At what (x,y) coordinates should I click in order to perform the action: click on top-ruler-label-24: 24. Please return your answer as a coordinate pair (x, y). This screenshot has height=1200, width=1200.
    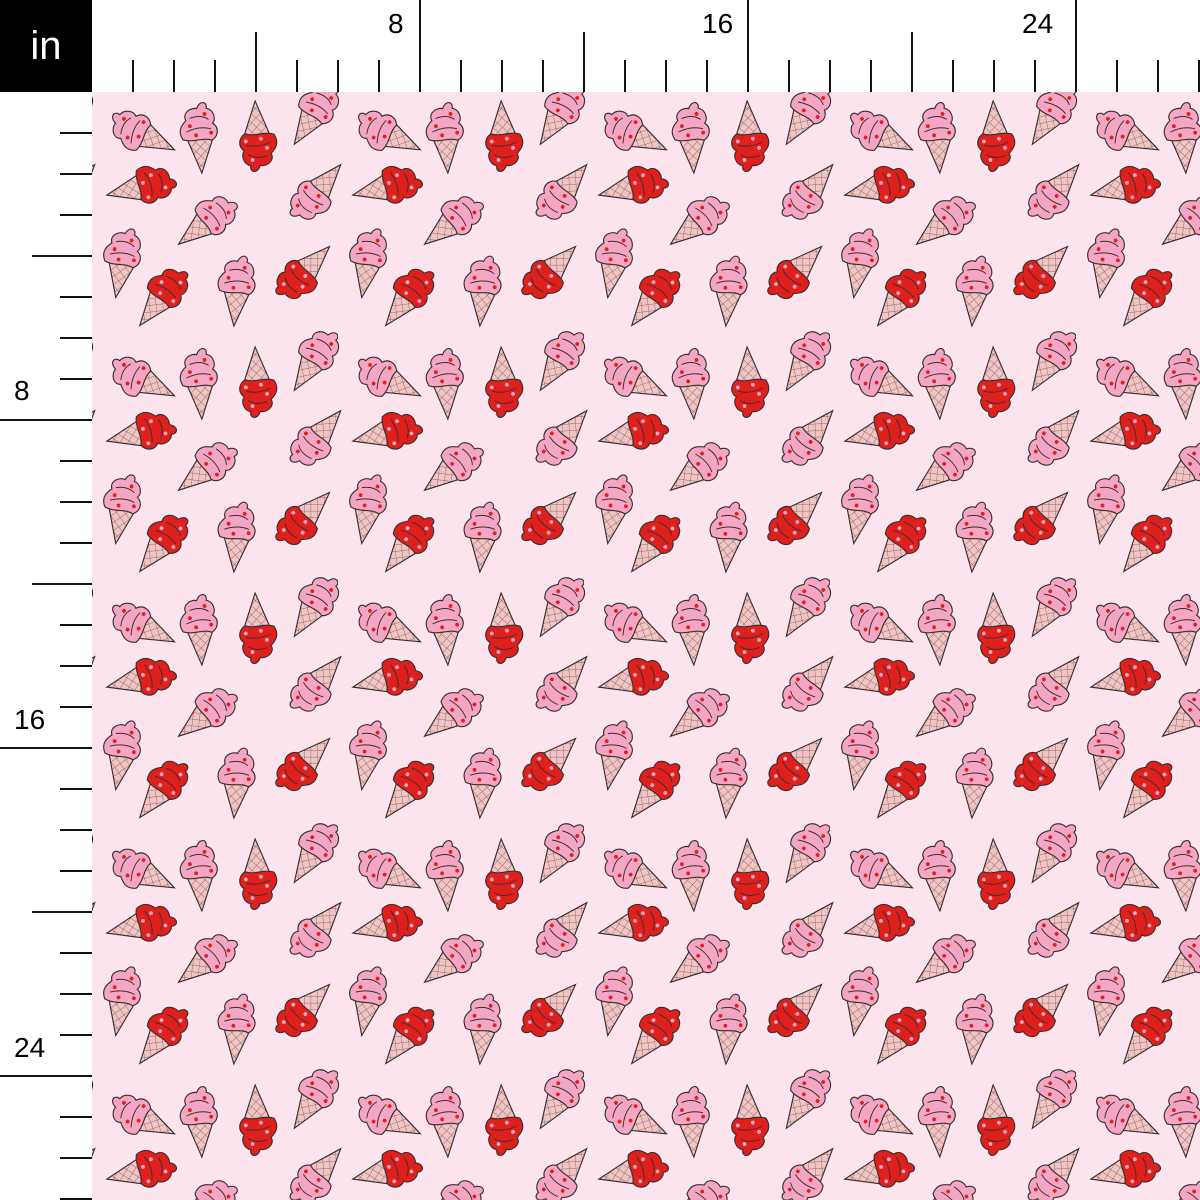
    Looking at the image, I should click on (1038, 23).